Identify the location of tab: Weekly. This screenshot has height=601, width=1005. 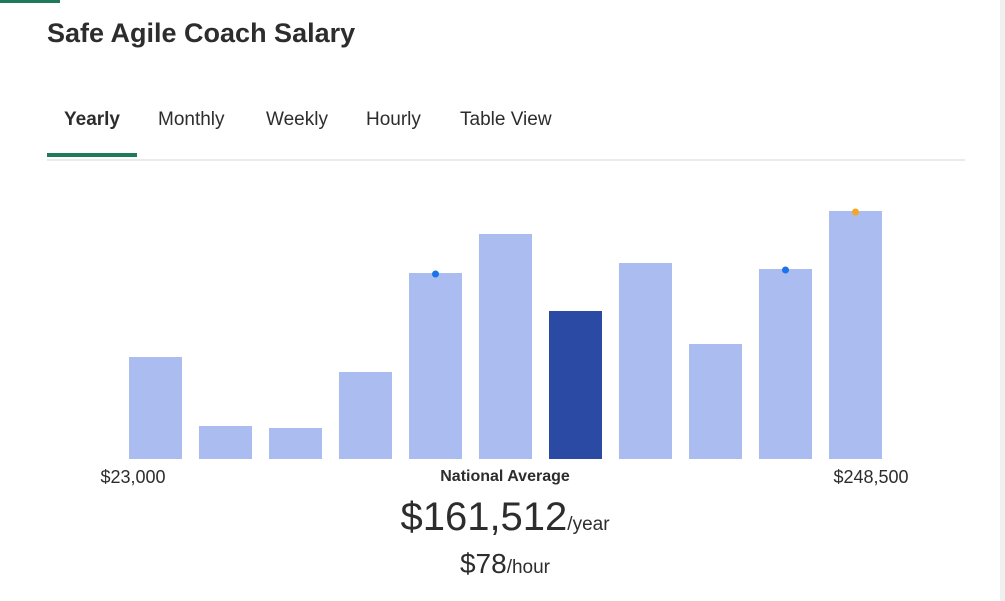
(297, 119).